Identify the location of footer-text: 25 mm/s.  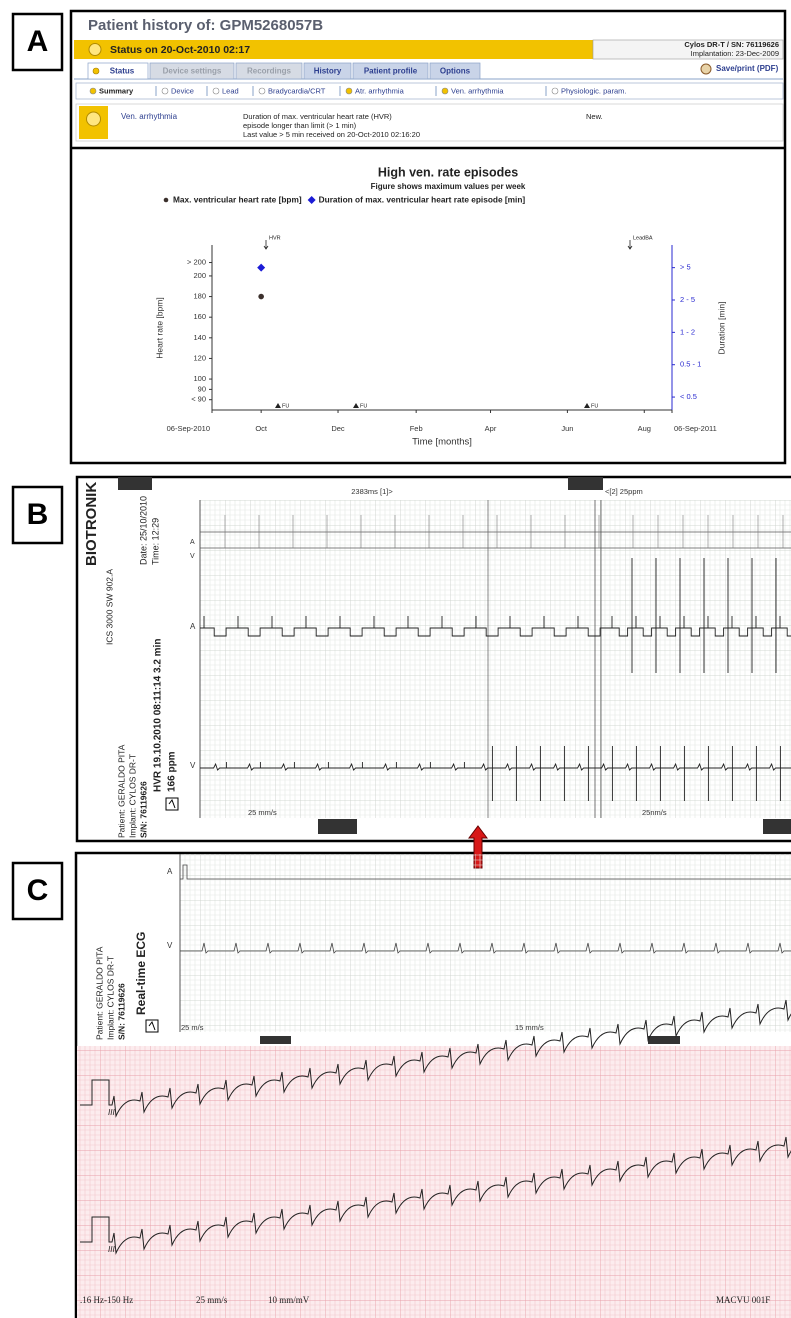
(212, 1300).